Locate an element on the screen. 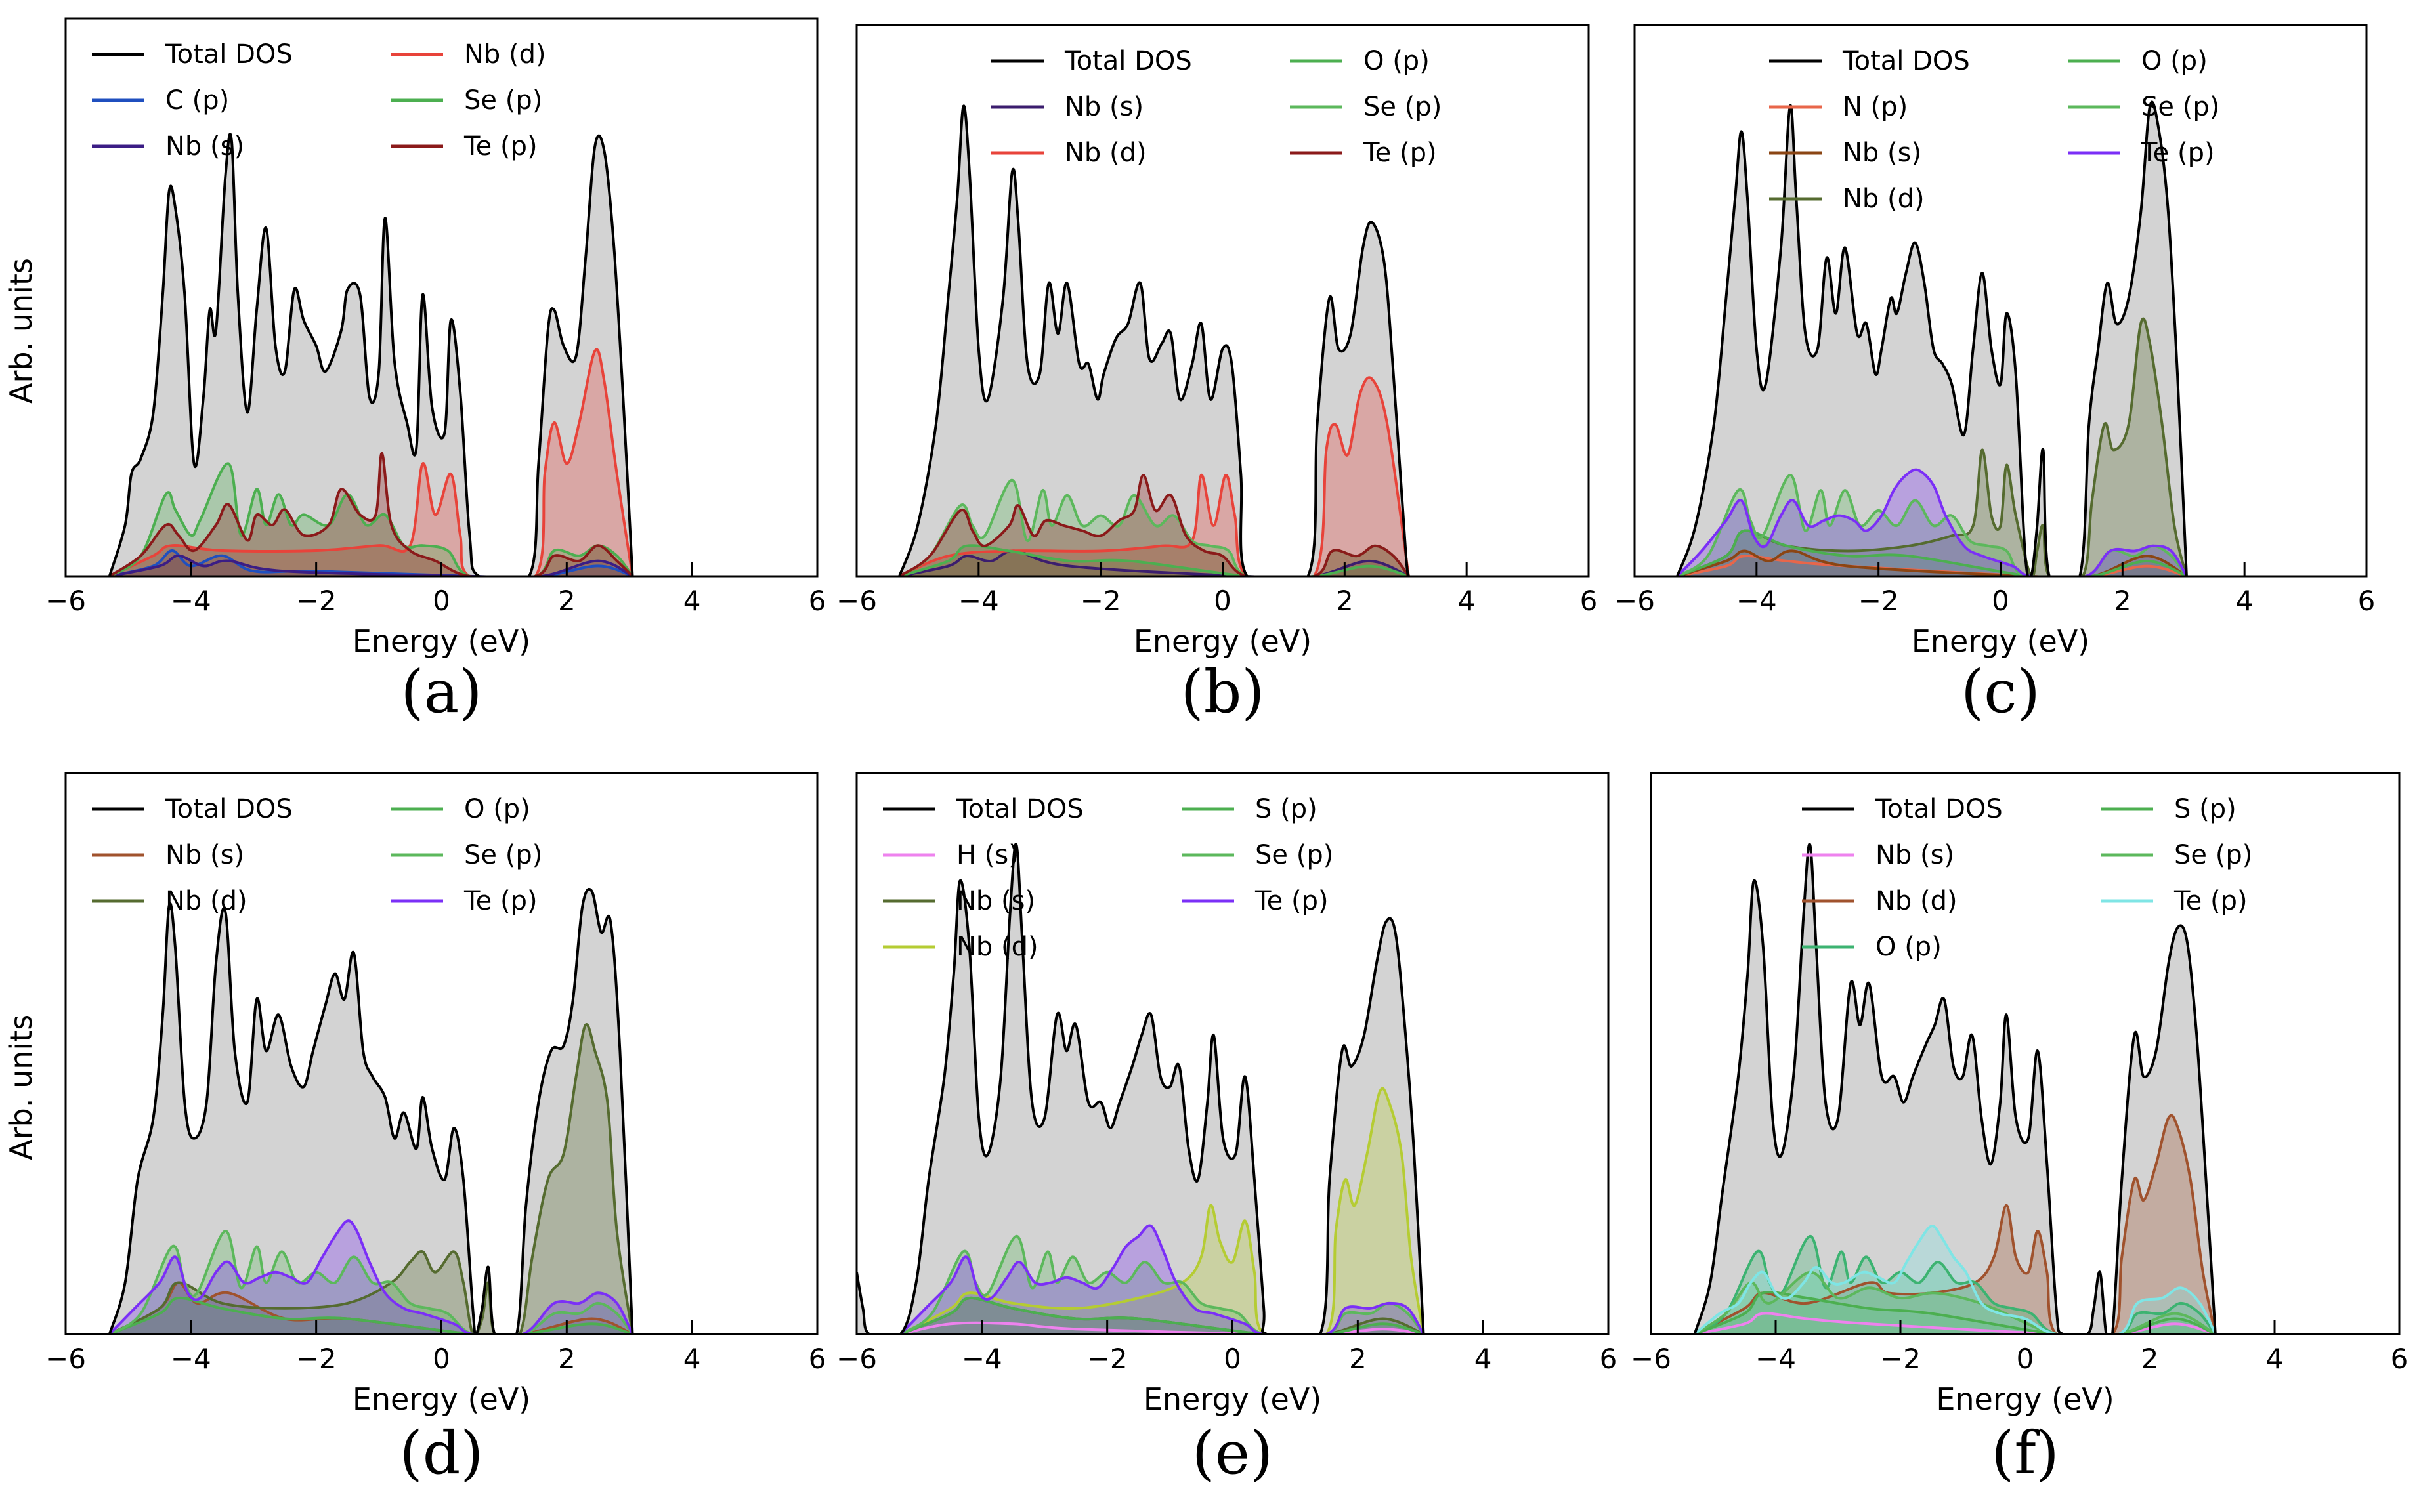 Image resolution: width=2419 pixels, height=1512 pixels. panel-caption: (e) is located at coordinates (1233, 1453).